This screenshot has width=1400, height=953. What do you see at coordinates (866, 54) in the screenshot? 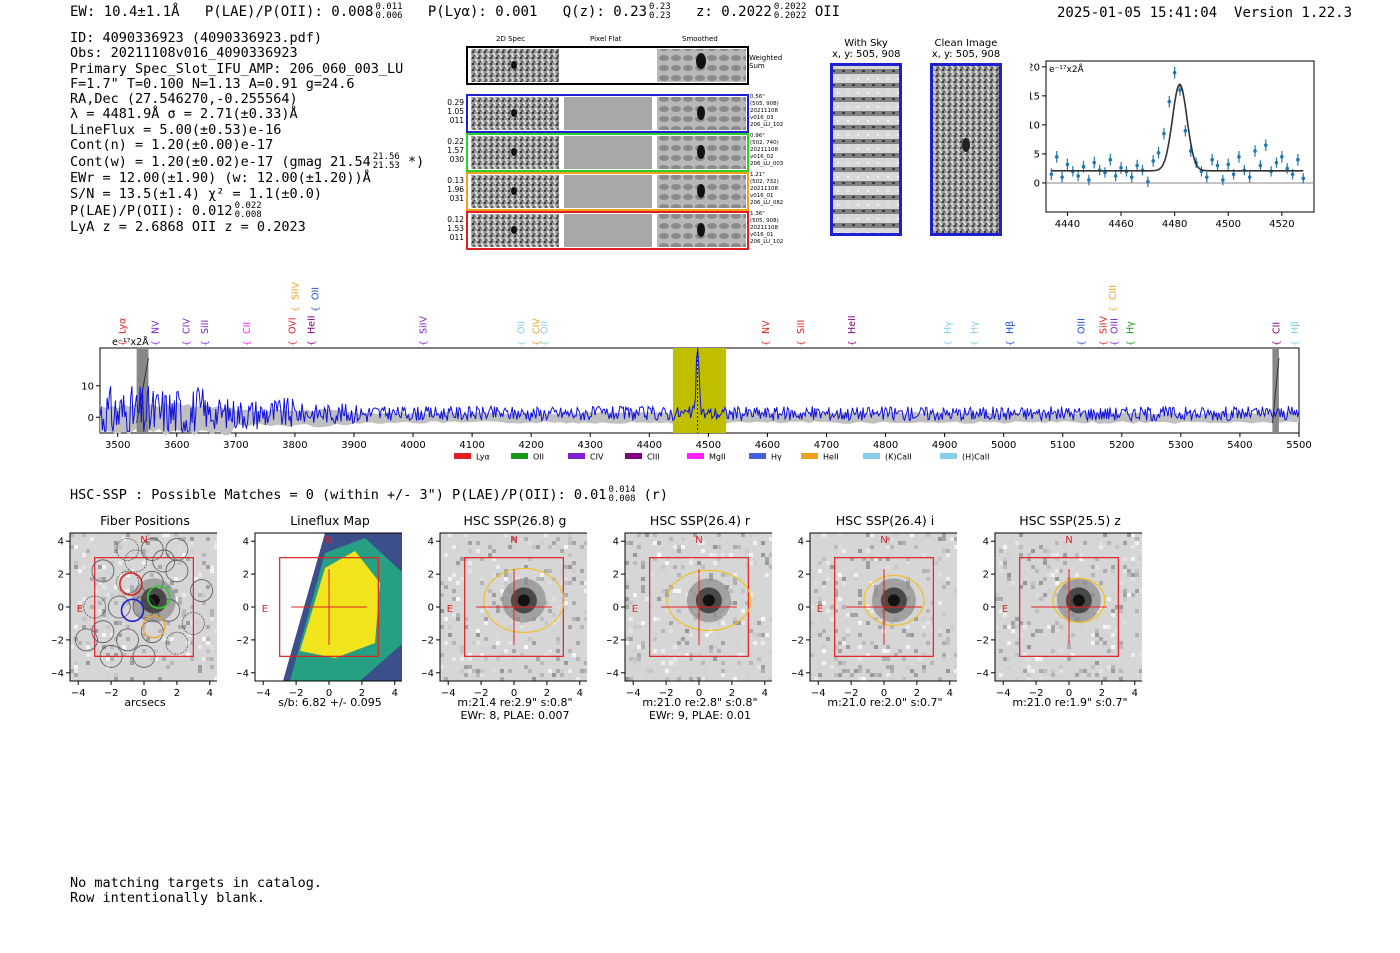
I see `with-sky-coord: x, y: 505, 908` at bounding box center [866, 54].